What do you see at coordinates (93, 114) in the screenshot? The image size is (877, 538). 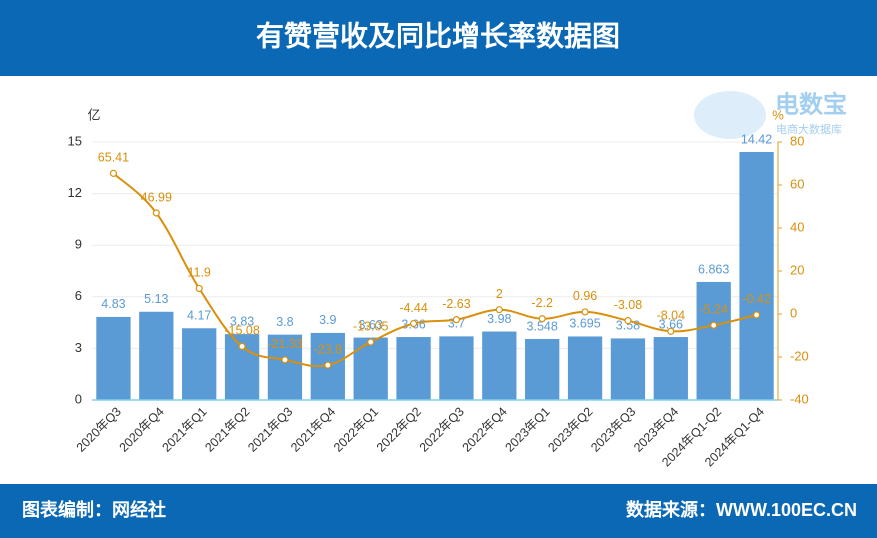 I see `y-axis-label: 亿` at bounding box center [93, 114].